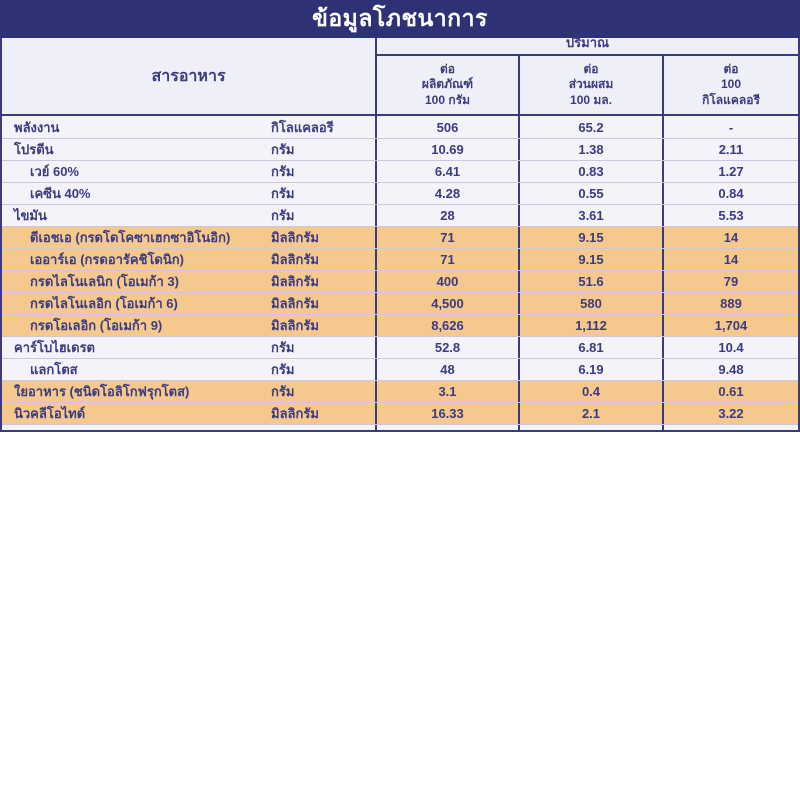 The image size is (800, 800). What do you see at coordinates (54, 347) in the screenshot?
I see `nutrient-name: คาร์โบไฮเดรต` at bounding box center [54, 347].